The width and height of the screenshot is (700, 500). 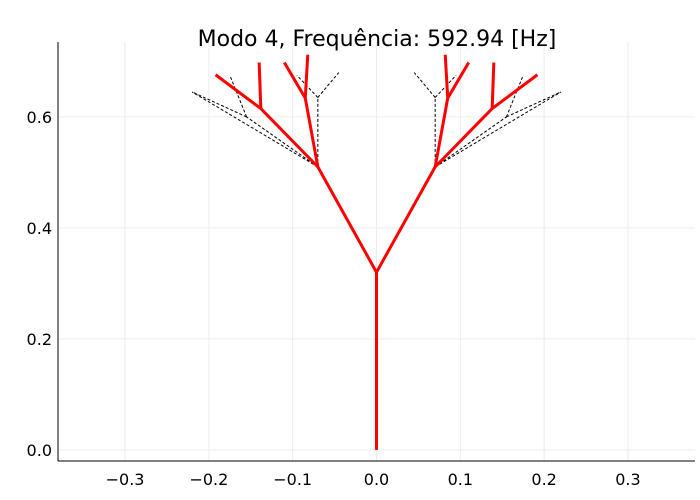 What do you see at coordinates (376, 479) in the screenshot?
I see `x-tick-label: 0.0` at bounding box center [376, 479].